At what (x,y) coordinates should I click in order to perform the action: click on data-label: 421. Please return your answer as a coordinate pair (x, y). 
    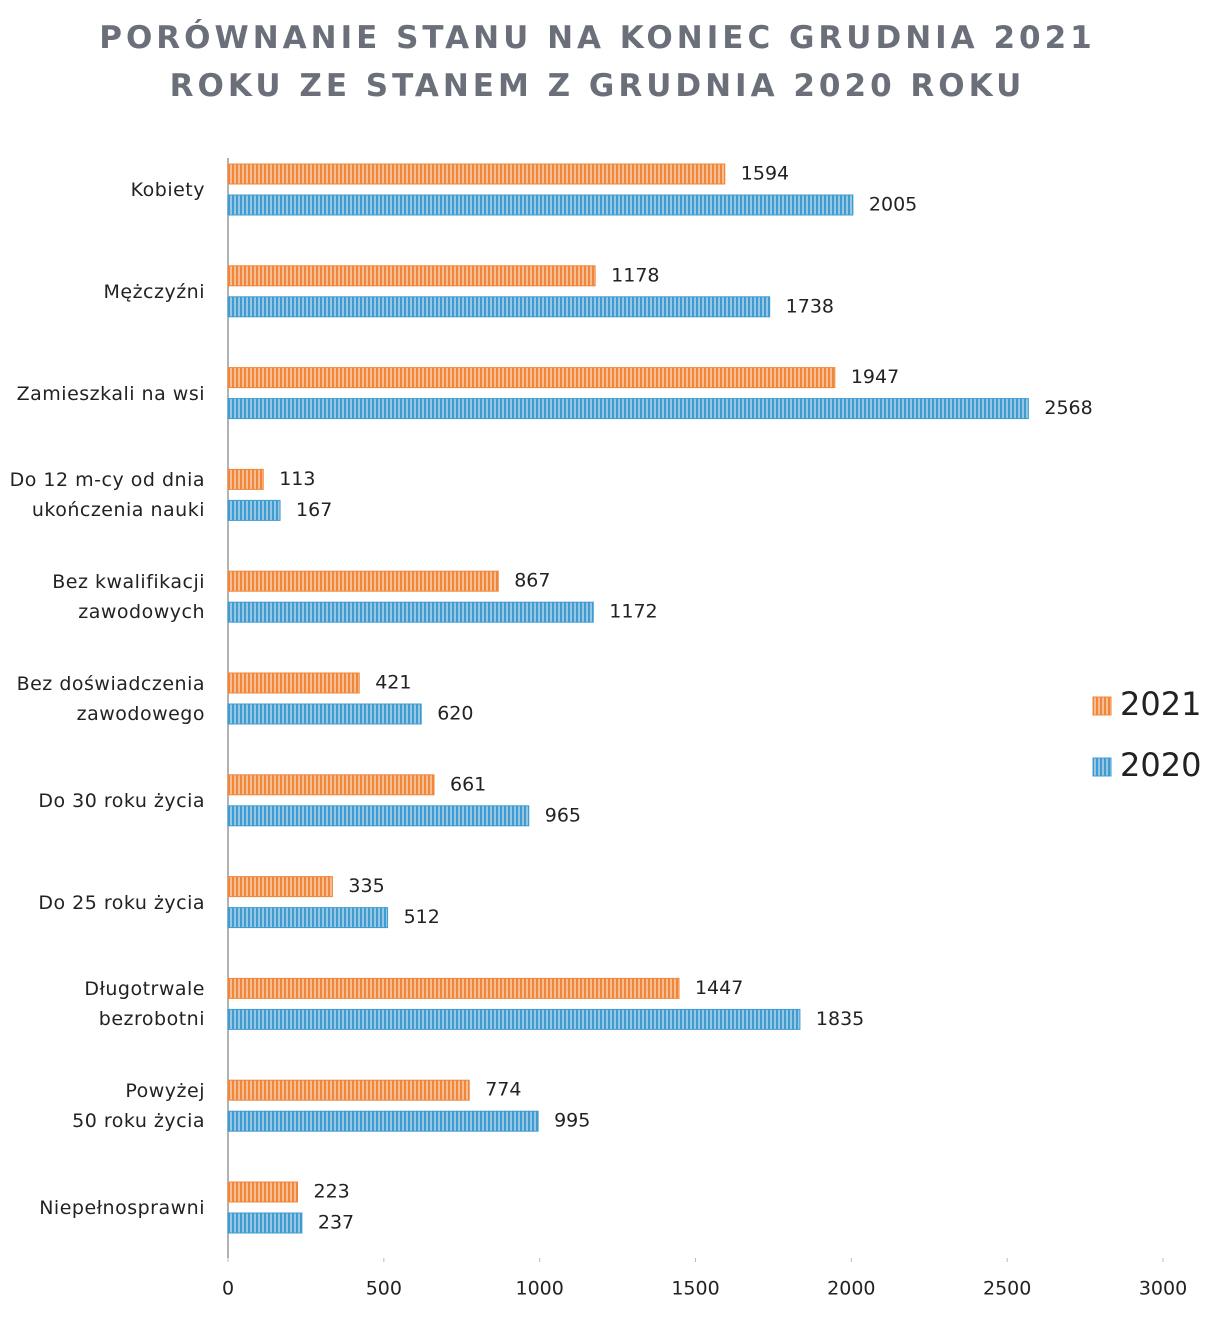
    Looking at the image, I should click on (393, 683).